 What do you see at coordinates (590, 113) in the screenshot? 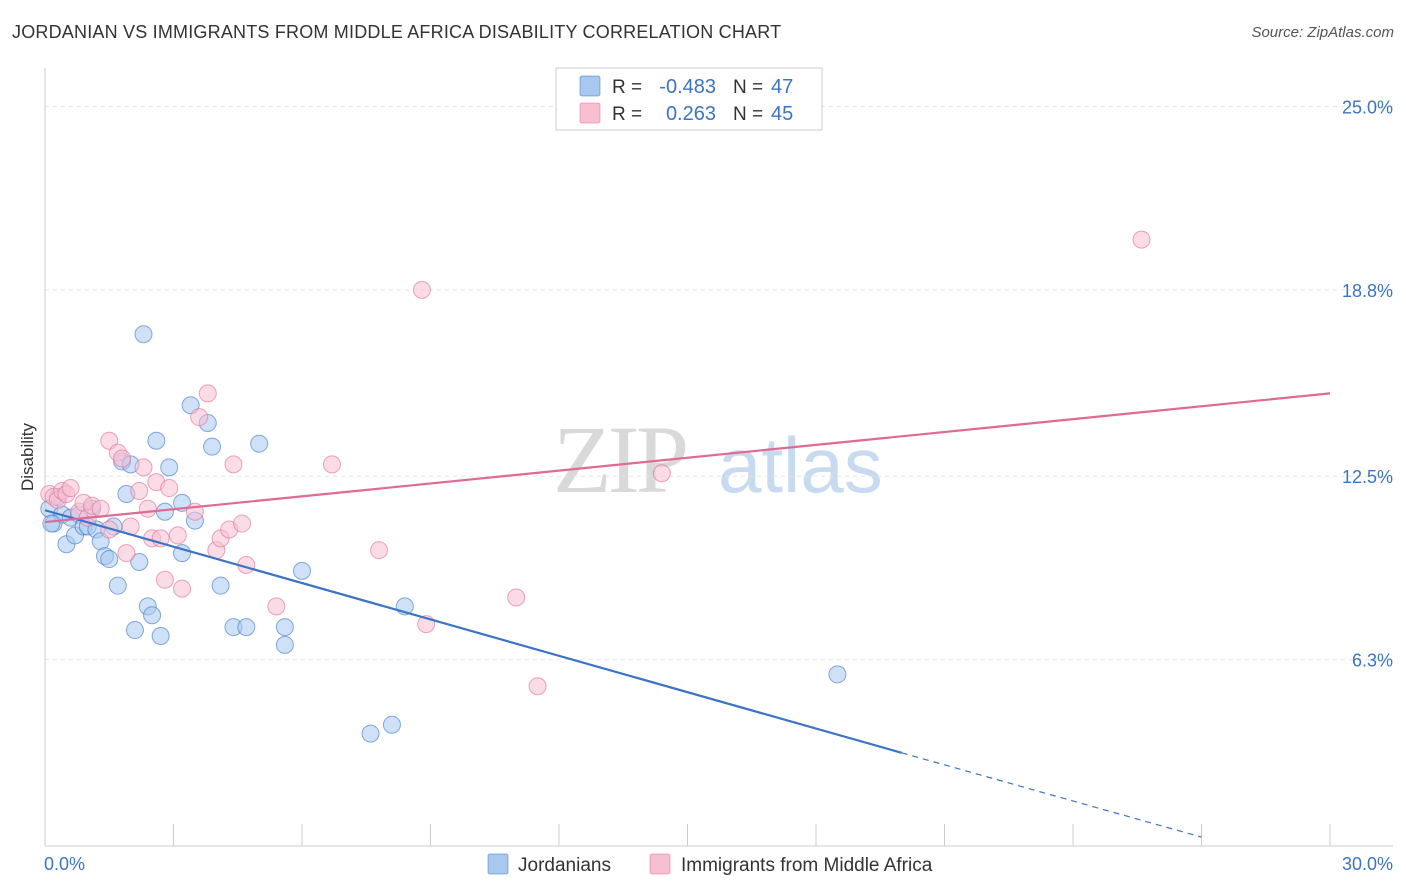
I see `legend-swatch-middle-africa` at bounding box center [590, 113].